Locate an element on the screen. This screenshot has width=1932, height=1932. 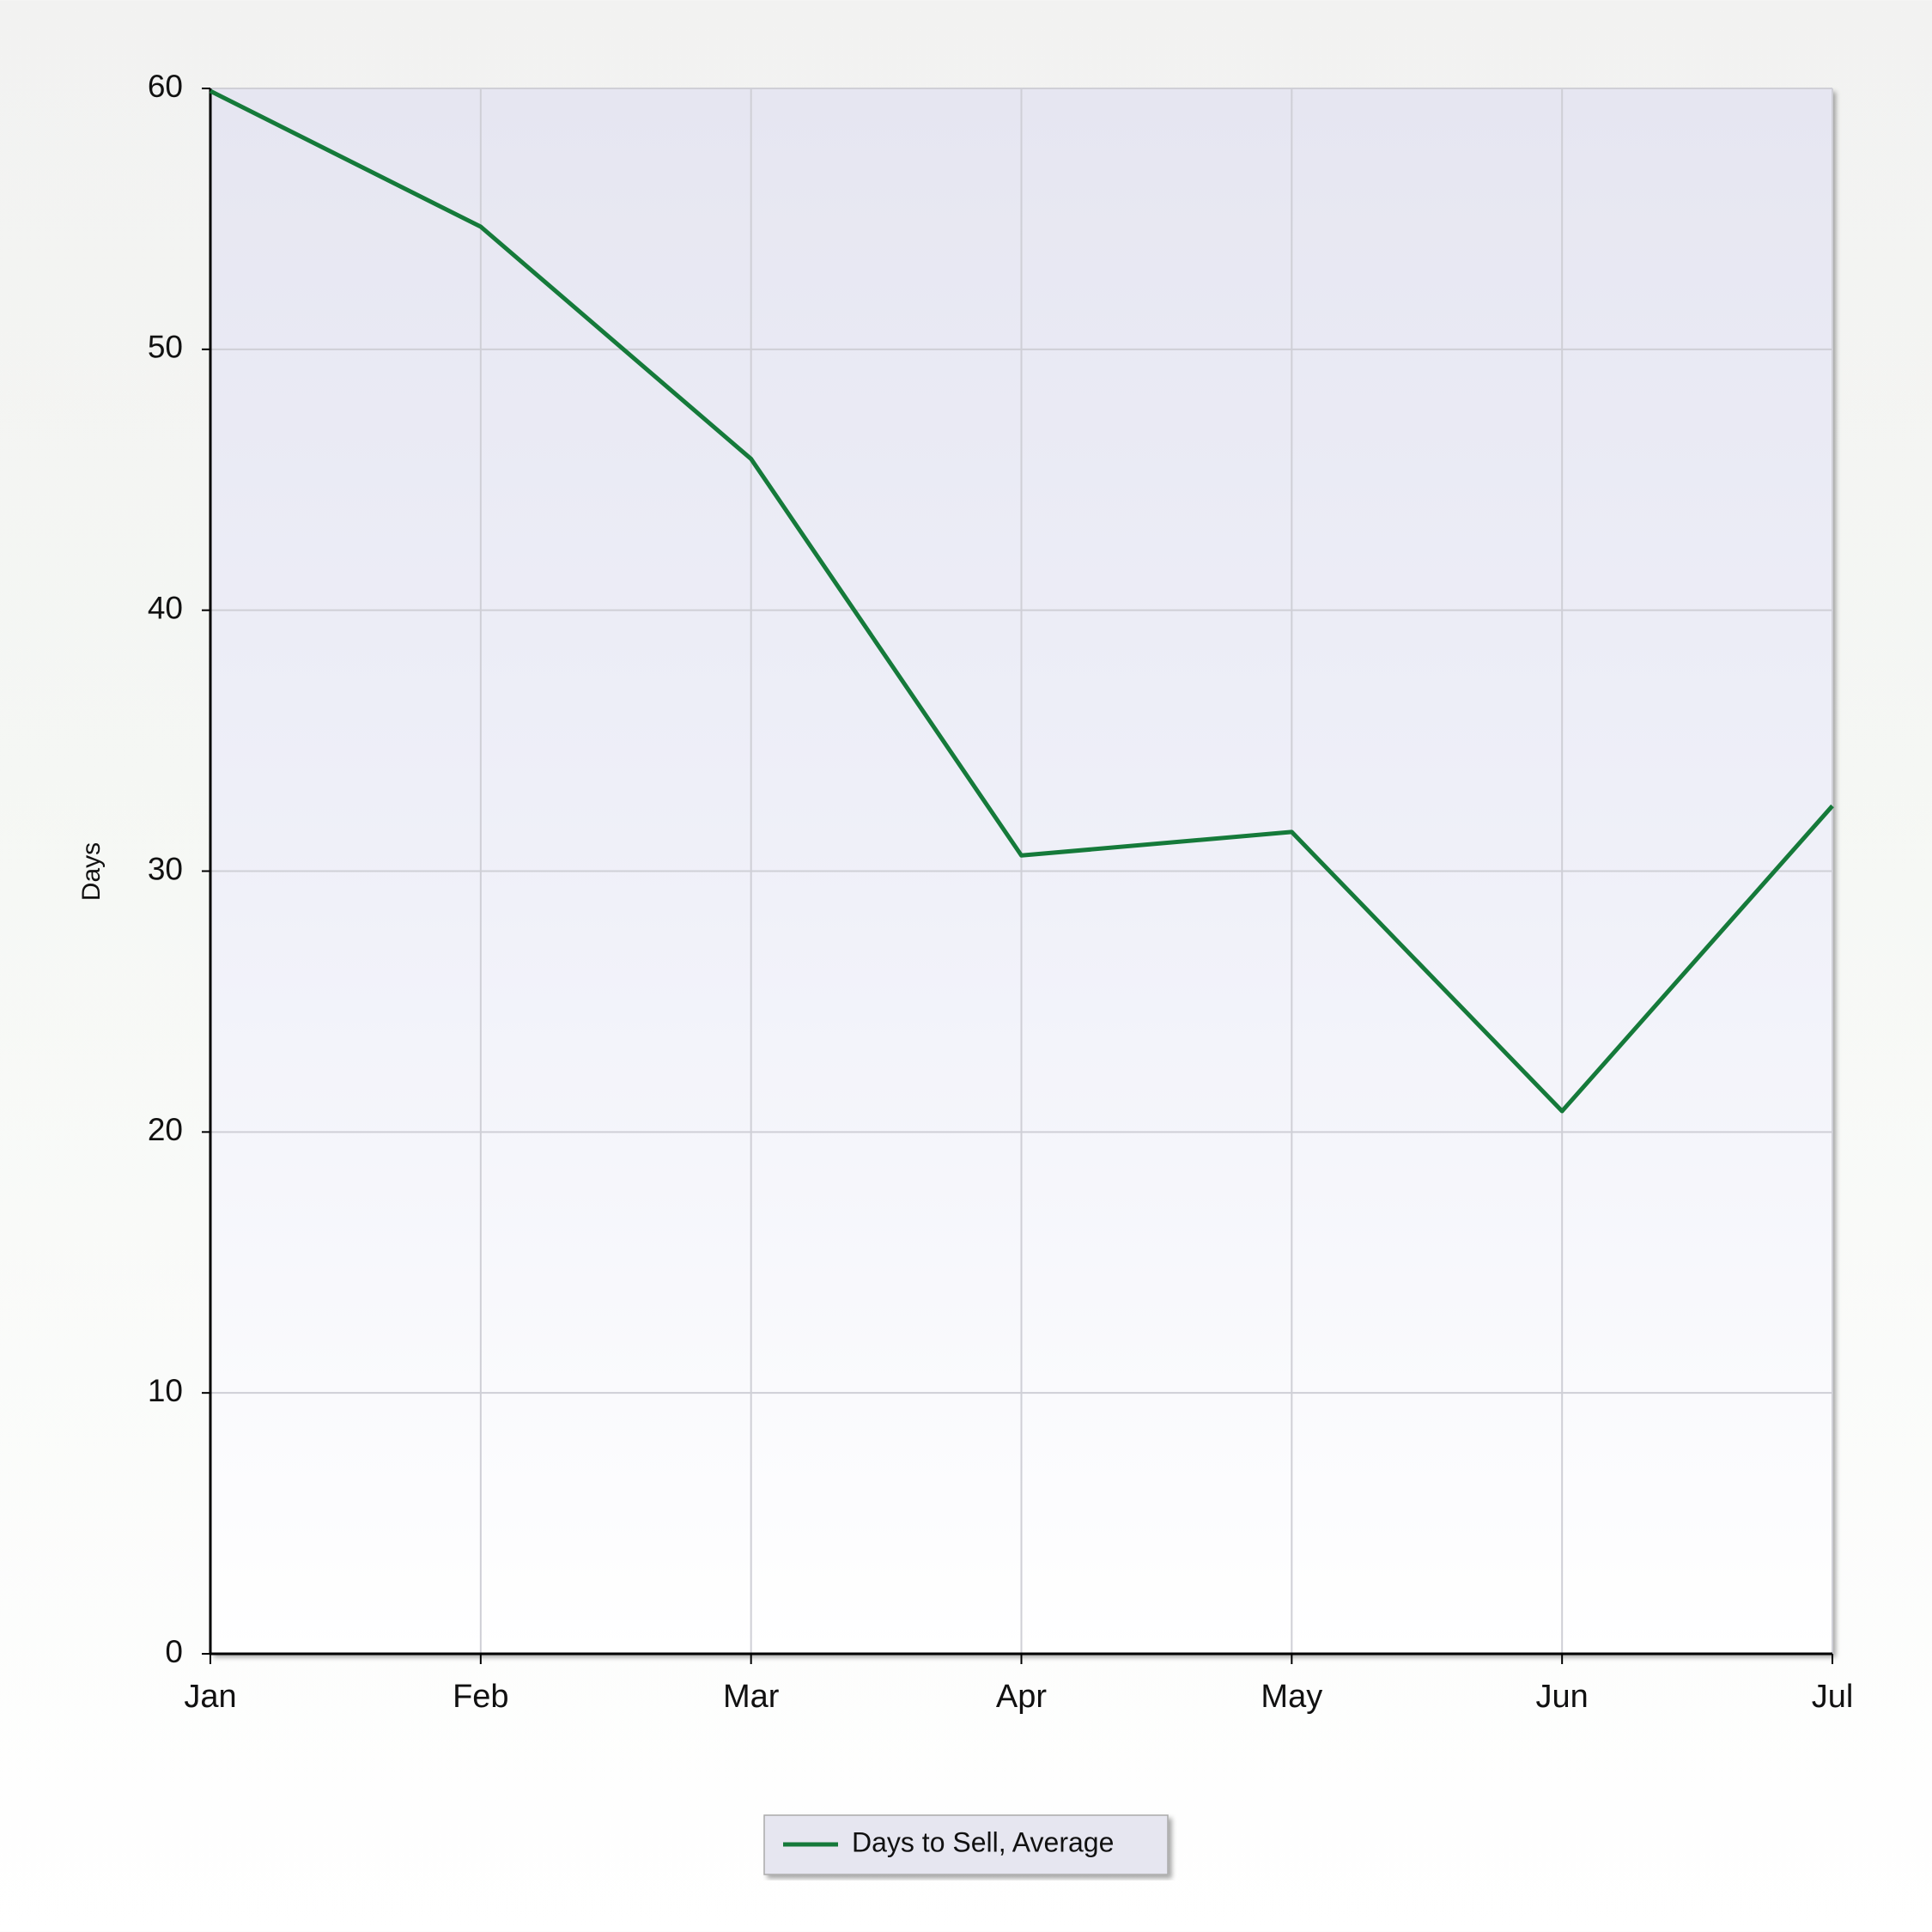
y-axis-title: Days is located at coordinates (91, 872).